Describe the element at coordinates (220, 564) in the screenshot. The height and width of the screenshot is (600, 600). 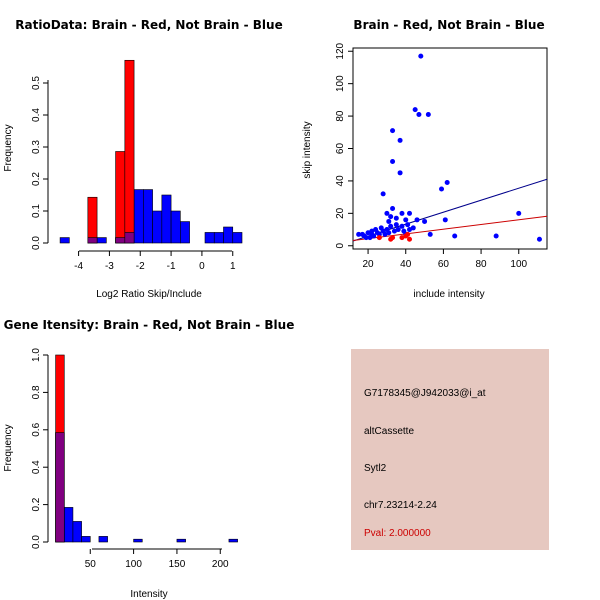
I see `intensity-x-tick-label-3: 200` at that location.